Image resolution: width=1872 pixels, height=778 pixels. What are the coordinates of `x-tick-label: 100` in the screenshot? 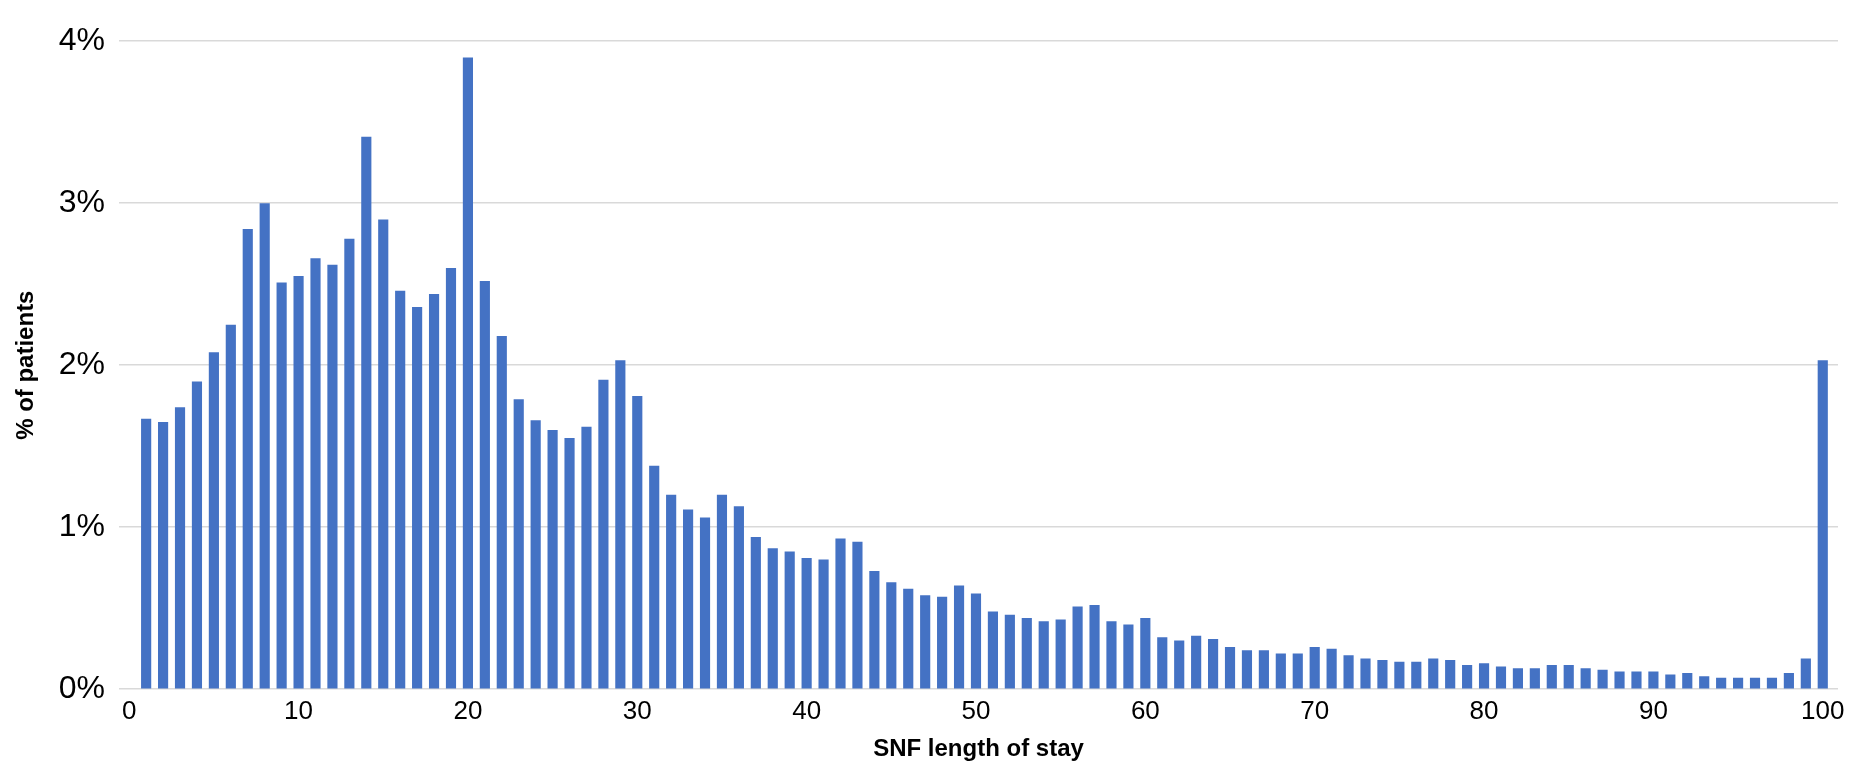 It's located at (1823, 710).